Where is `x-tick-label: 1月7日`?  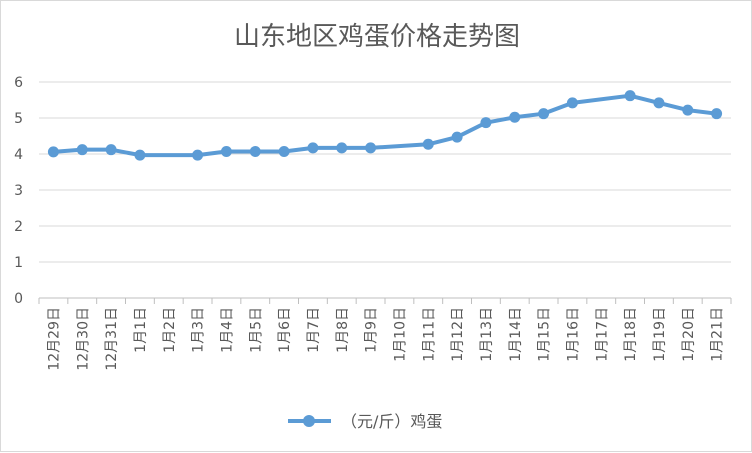 x-tick-label: 1月7日 is located at coordinates (314, 330).